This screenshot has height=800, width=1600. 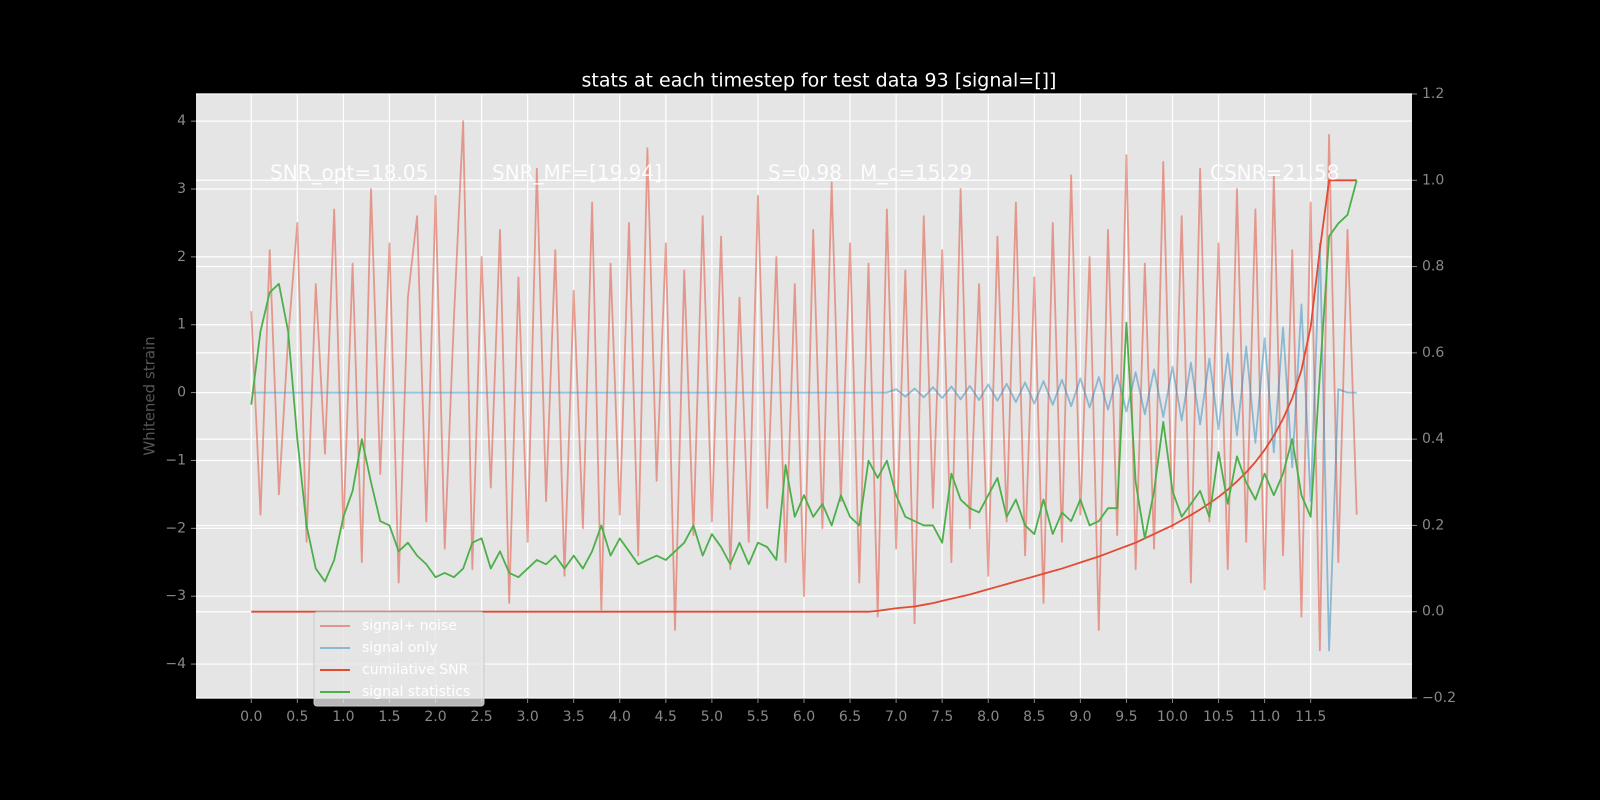 What do you see at coordinates (804, 717) in the screenshot?
I see `x-tick-label: 6.0` at bounding box center [804, 717].